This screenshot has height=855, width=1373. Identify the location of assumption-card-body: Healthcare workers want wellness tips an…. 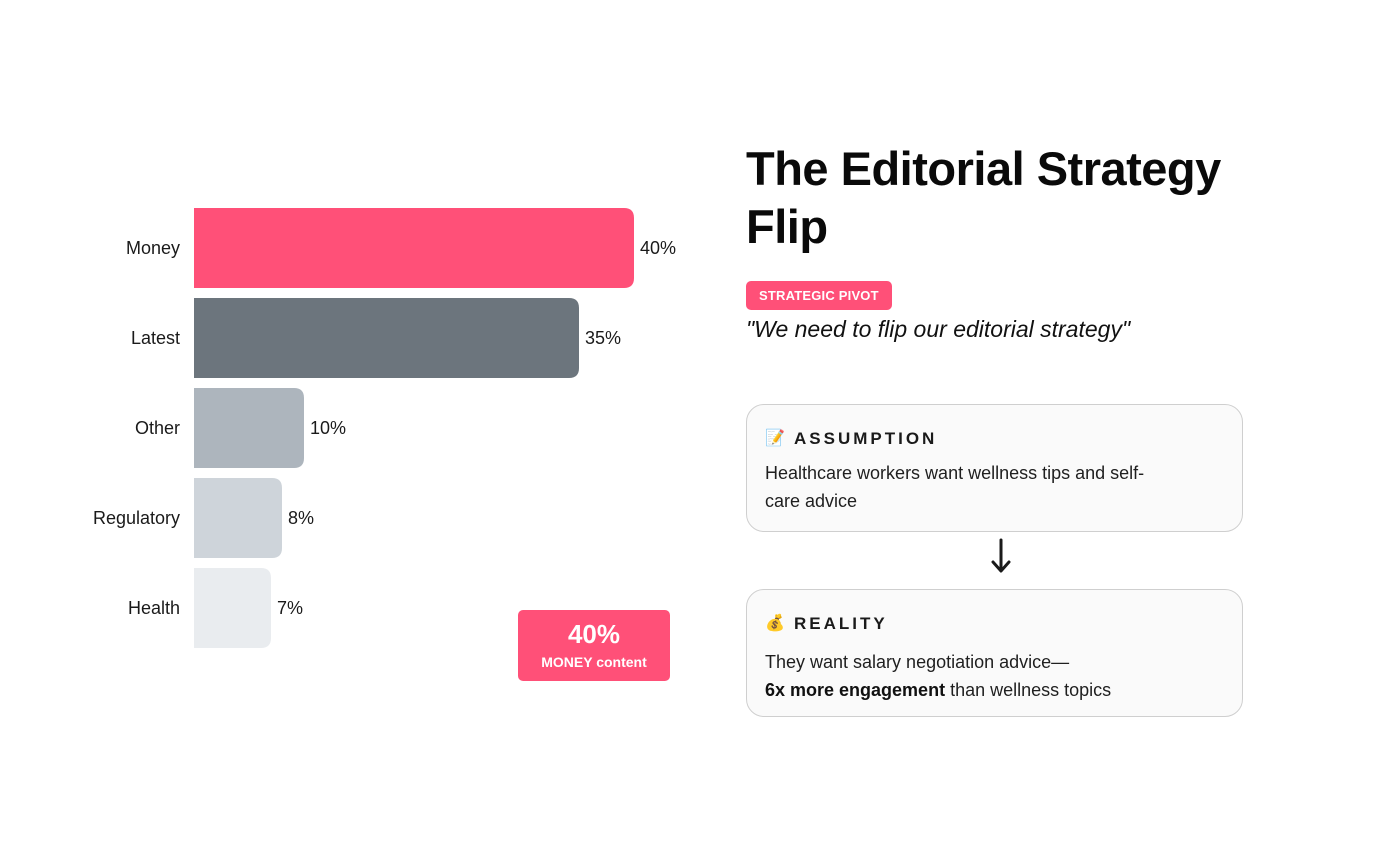
(955, 487).